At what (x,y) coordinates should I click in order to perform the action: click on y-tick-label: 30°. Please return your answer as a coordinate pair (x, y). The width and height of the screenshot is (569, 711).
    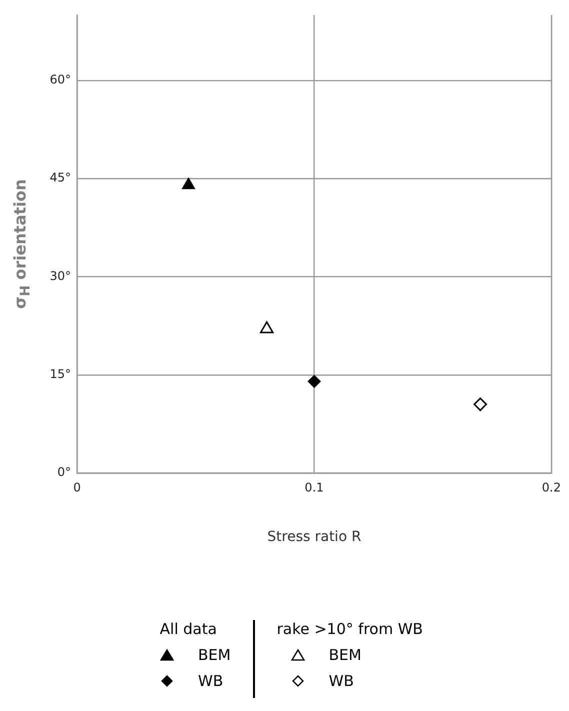
    Looking at the image, I should click on (60, 275).